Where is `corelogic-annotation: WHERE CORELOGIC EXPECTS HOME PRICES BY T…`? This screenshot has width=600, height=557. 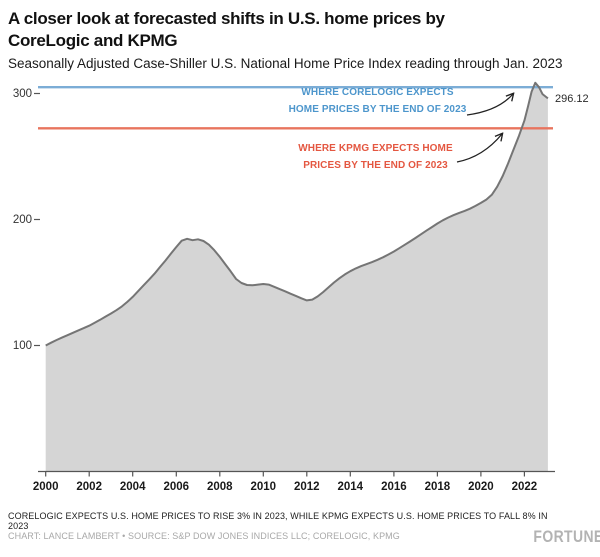 corelogic-annotation: WHERE CORELOGIC EXPECTS HOME PRICES BY T… is located at coordinates (377, 101).